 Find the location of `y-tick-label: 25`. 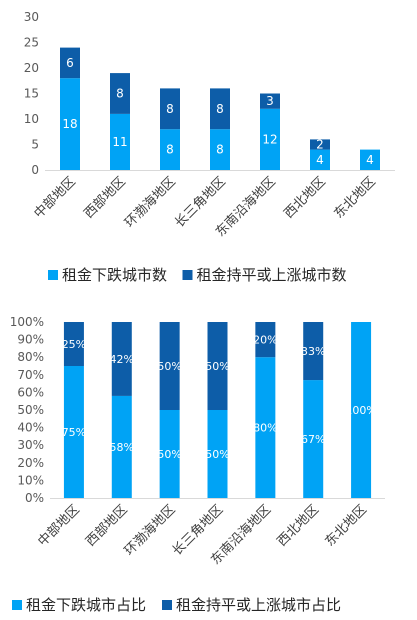

y-tick-label: 25 is located at coordinates (31, 43).